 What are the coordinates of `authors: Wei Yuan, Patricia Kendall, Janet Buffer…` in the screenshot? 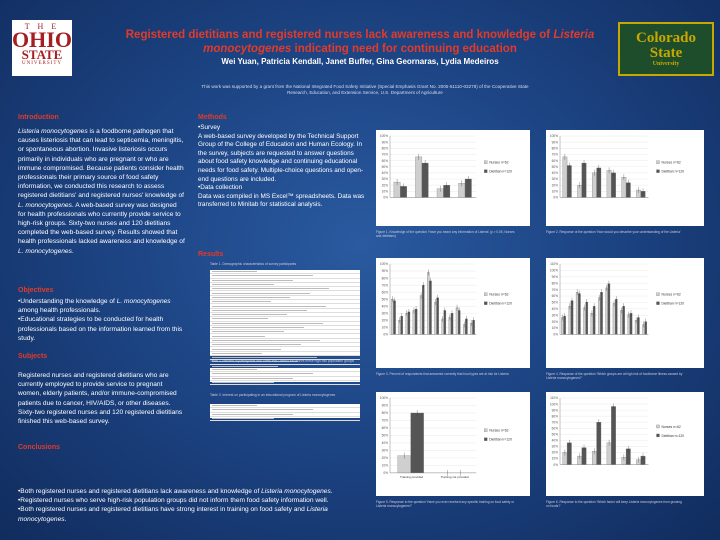 It's located at (360, 61).